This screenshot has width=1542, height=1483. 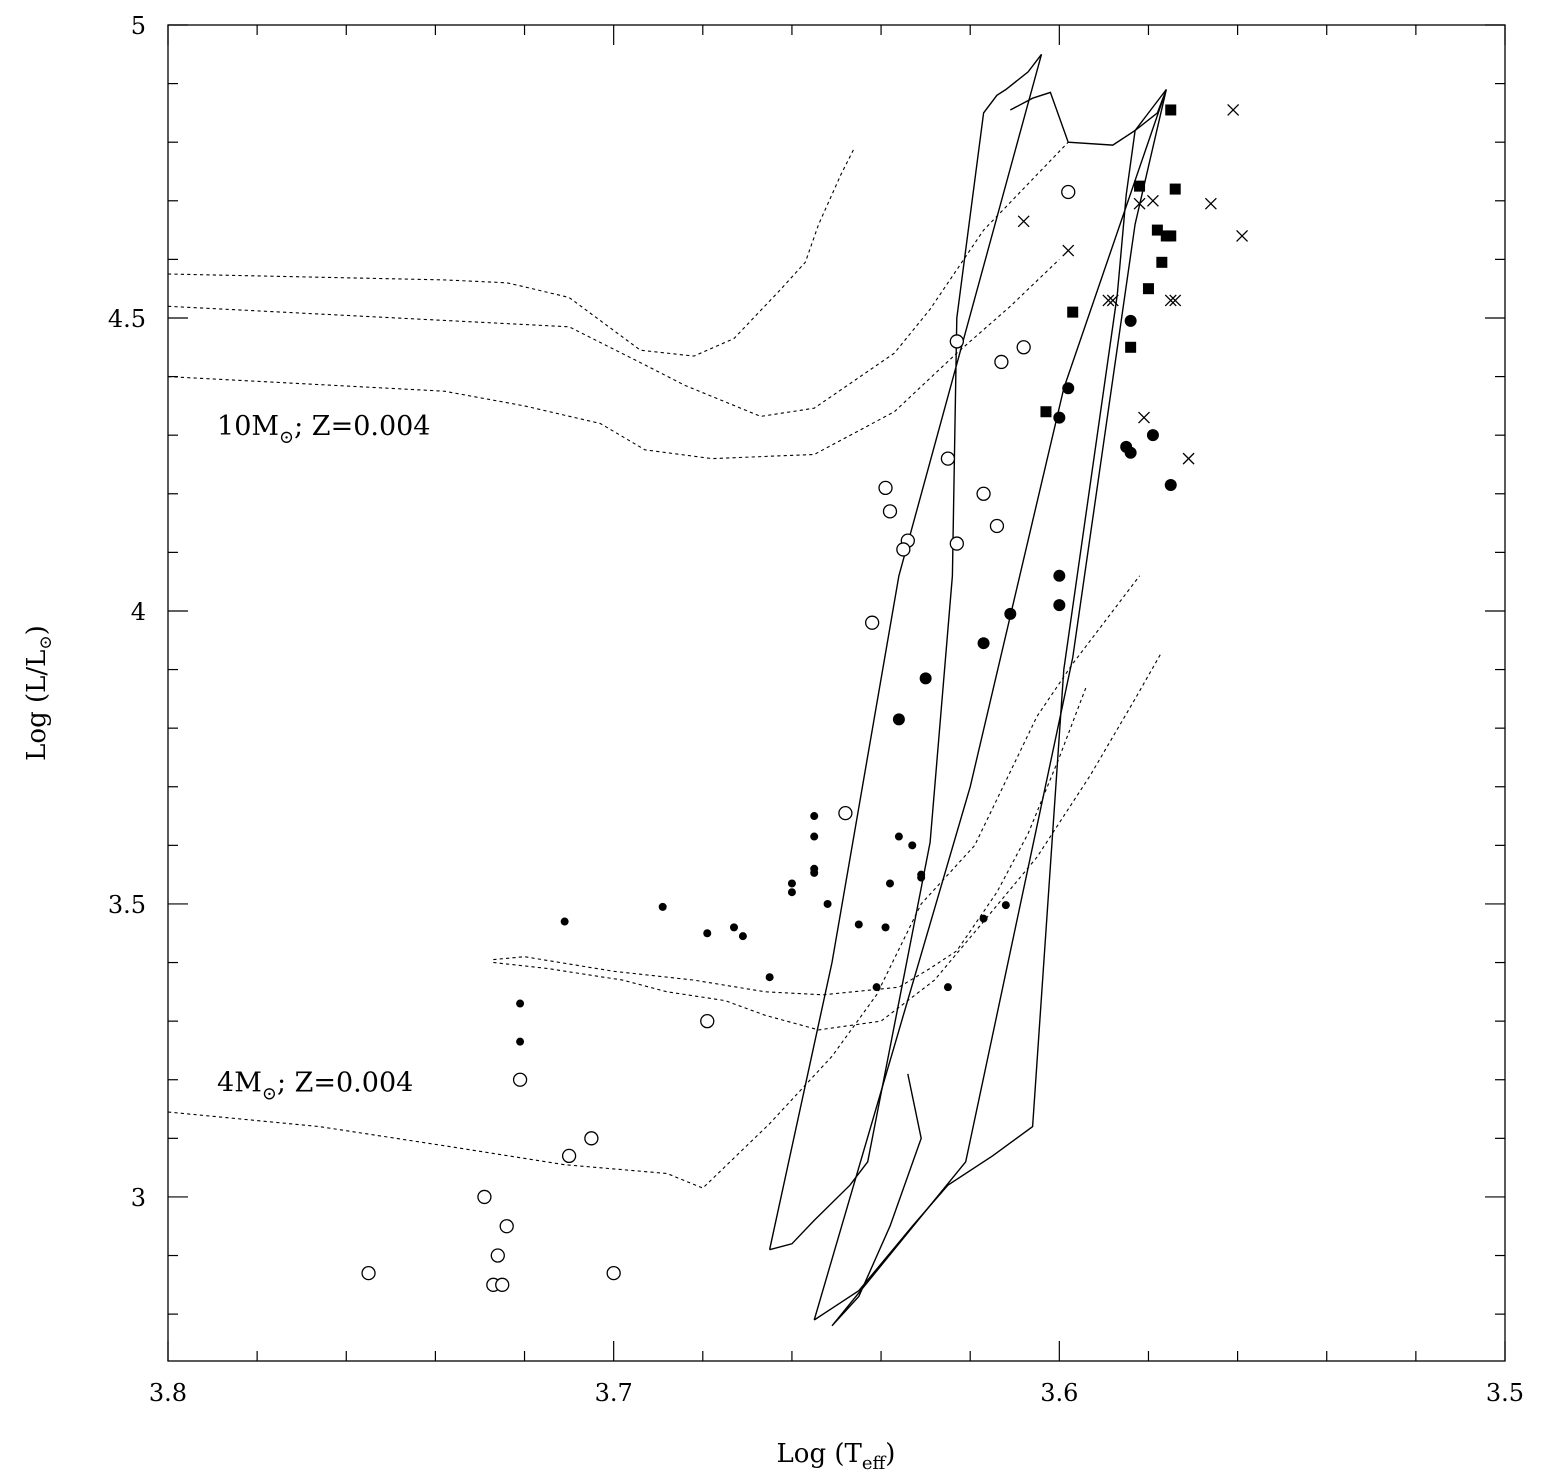 I want to click on x-axis-title-close: ), so click(x=890, y=1454).